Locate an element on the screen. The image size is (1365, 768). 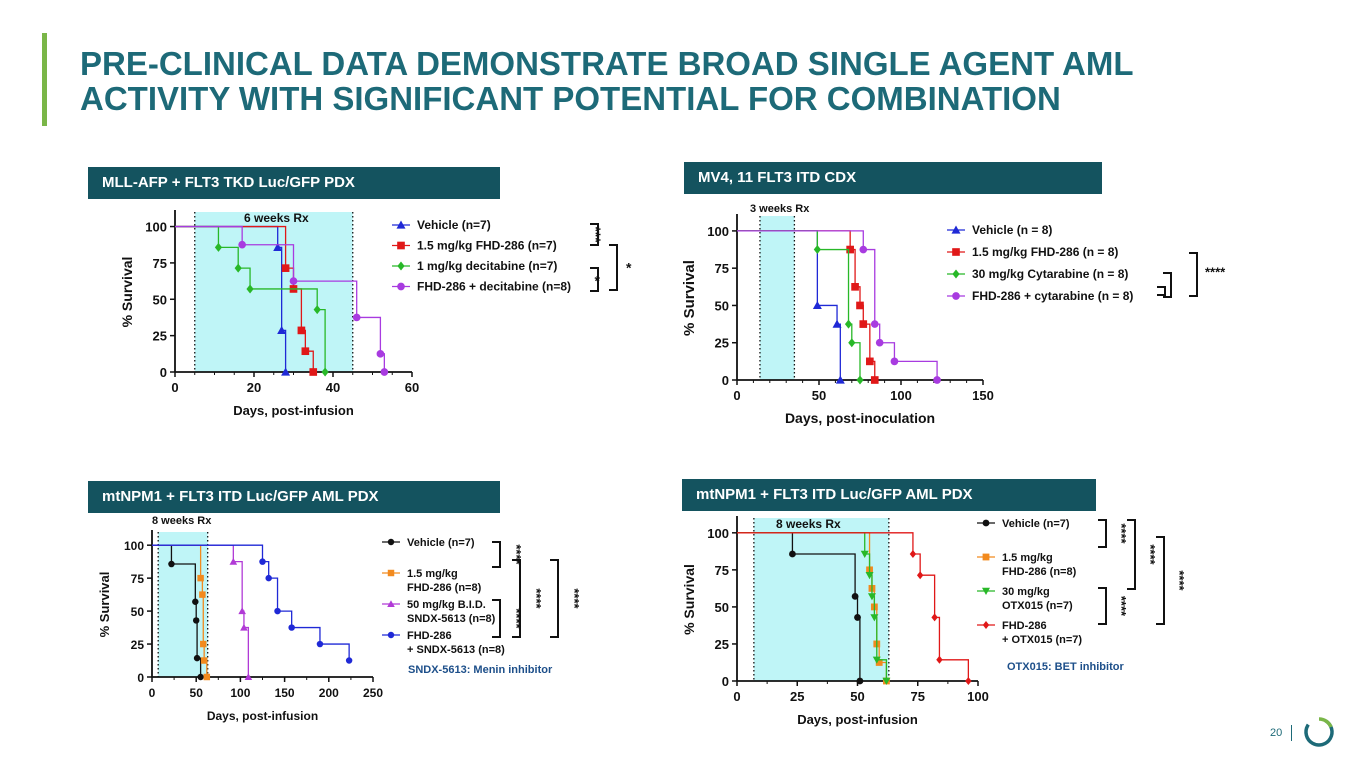
company-logo-icon is located at coordinates (1319, 732).